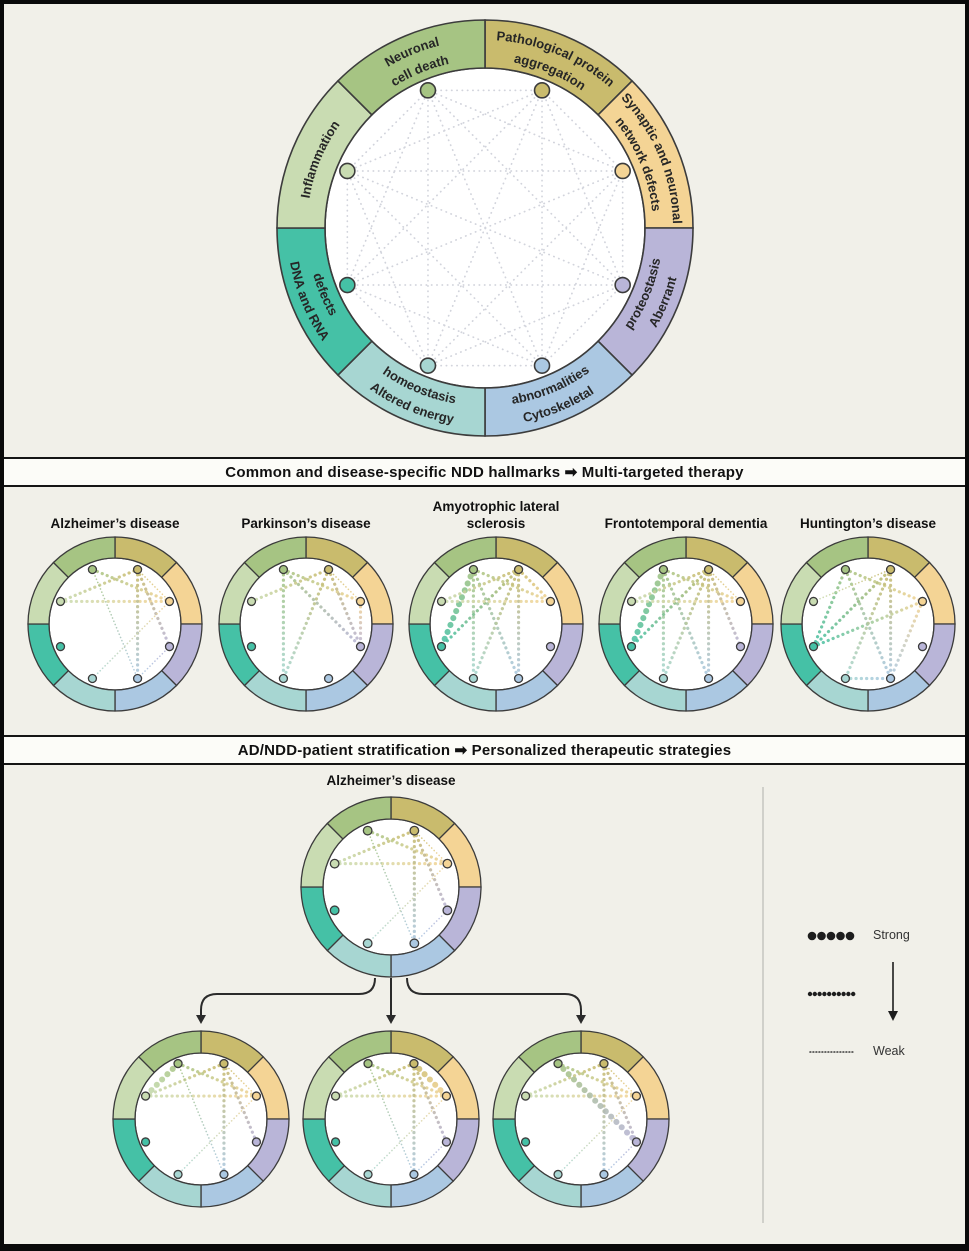 The height and width of the screenshot is (1251, 969). Describe the element at coordinates (867, 524) in the screenshot. I see `disease-label-huntingtons: Huntington’s disease` at that location.